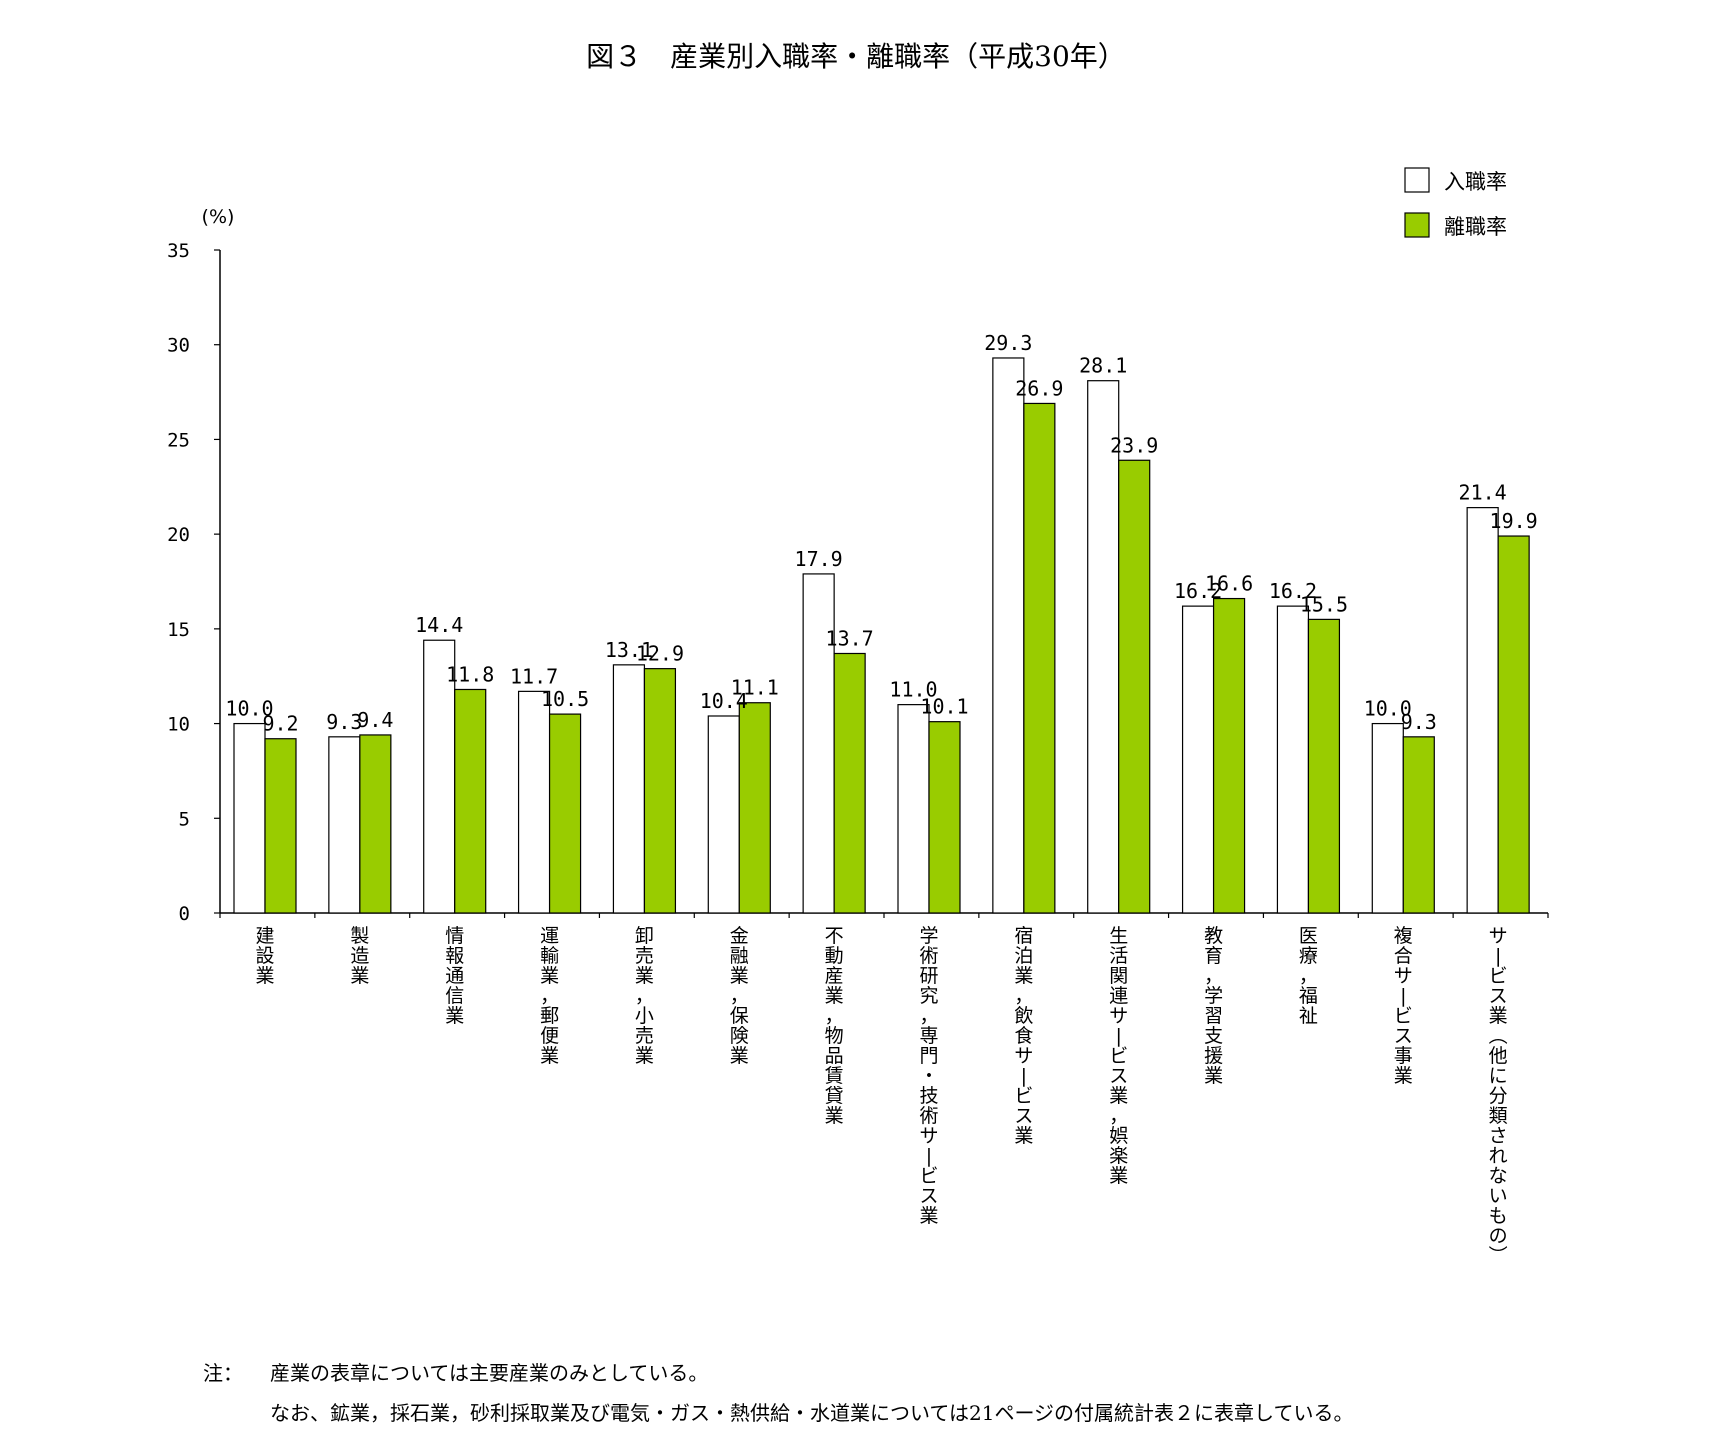 This screenshot has height=1430, width=1712. What do you see at coordinates (724, 701) in the screenshot?
I see `value-label-entry-rate: 10.4` at bounding box center [724, 701].